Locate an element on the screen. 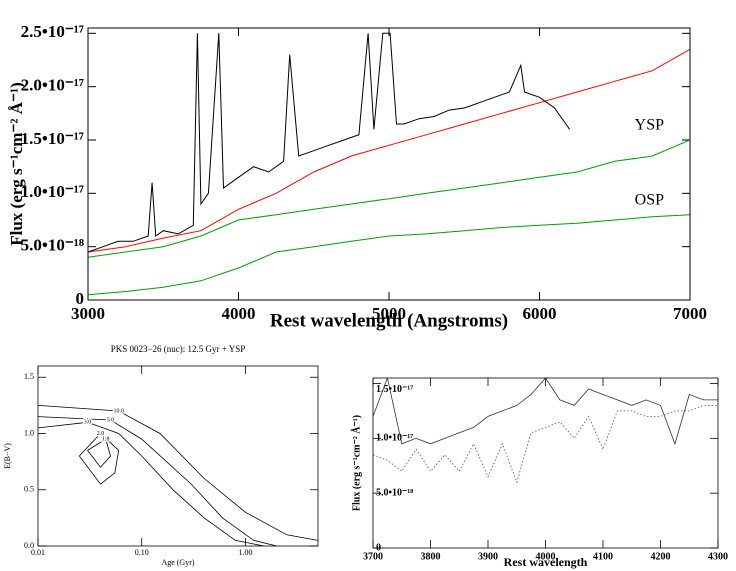 The image size is (736, 571). contour-label: 1.8 is located at coordinates (106, 440).